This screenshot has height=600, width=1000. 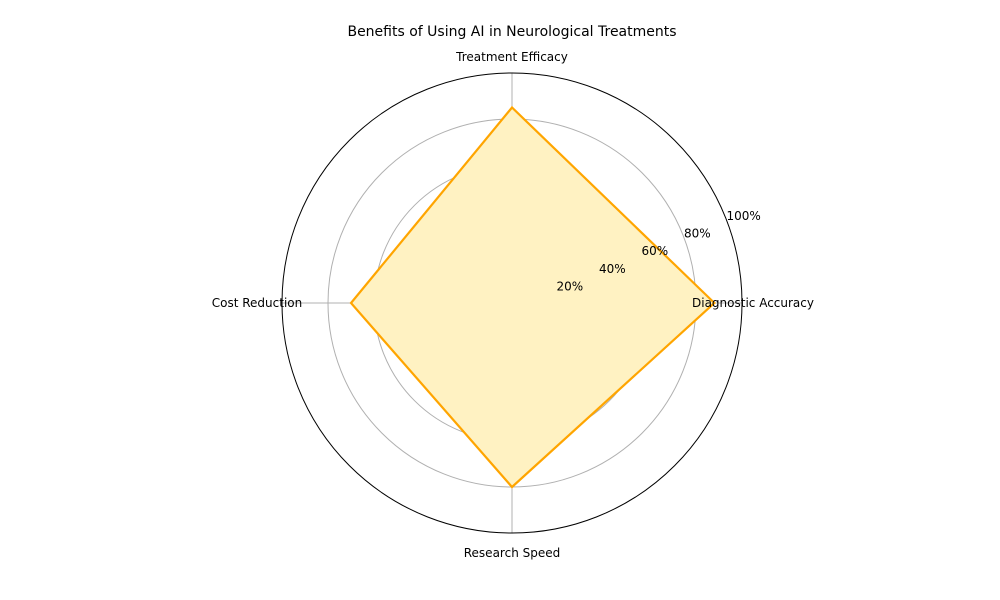 I want to click on category-label: Research Speed, so click(x=512, y=553).